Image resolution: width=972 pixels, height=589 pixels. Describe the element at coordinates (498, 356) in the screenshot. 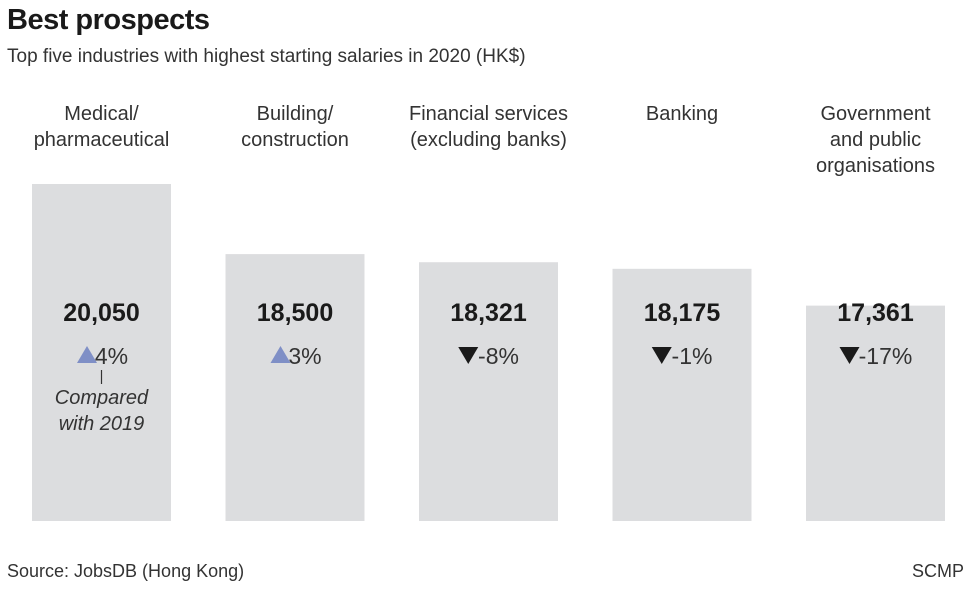

I see `change-label-2: -8%` at that location.